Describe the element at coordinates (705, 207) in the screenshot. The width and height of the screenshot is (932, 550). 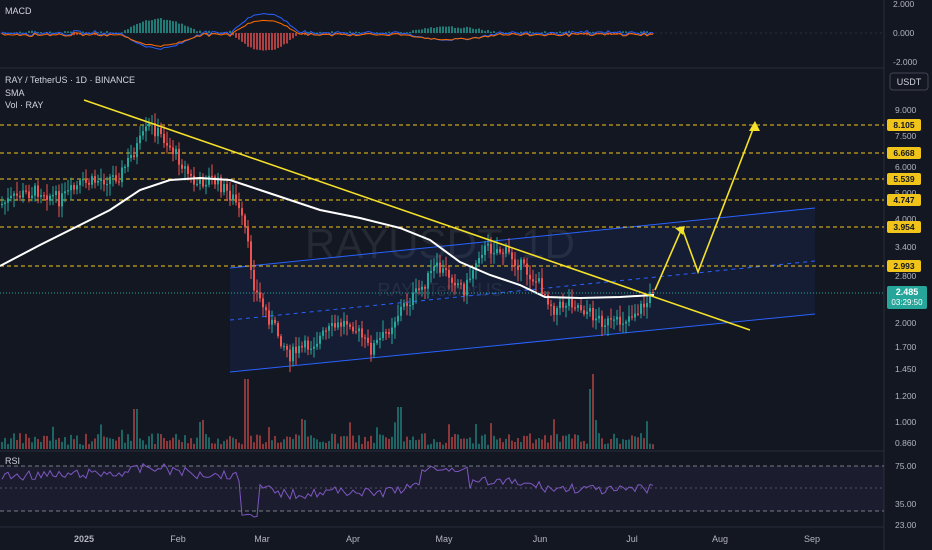
I see `projection-path` at that location.